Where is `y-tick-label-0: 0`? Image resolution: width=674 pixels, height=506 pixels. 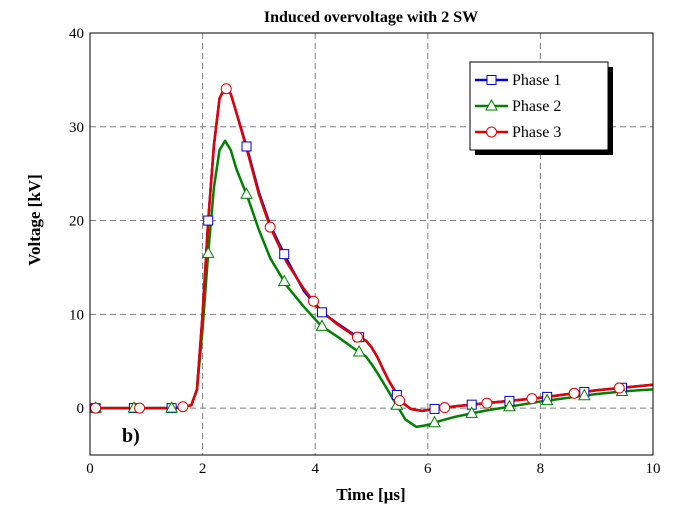
y-tick-label-0: 0 is located at coordinates (81, 409).